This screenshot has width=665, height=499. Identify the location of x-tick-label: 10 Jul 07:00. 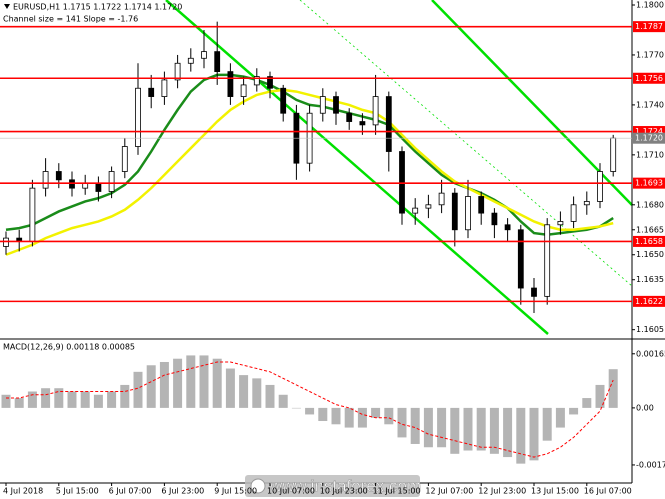
(291, 491).